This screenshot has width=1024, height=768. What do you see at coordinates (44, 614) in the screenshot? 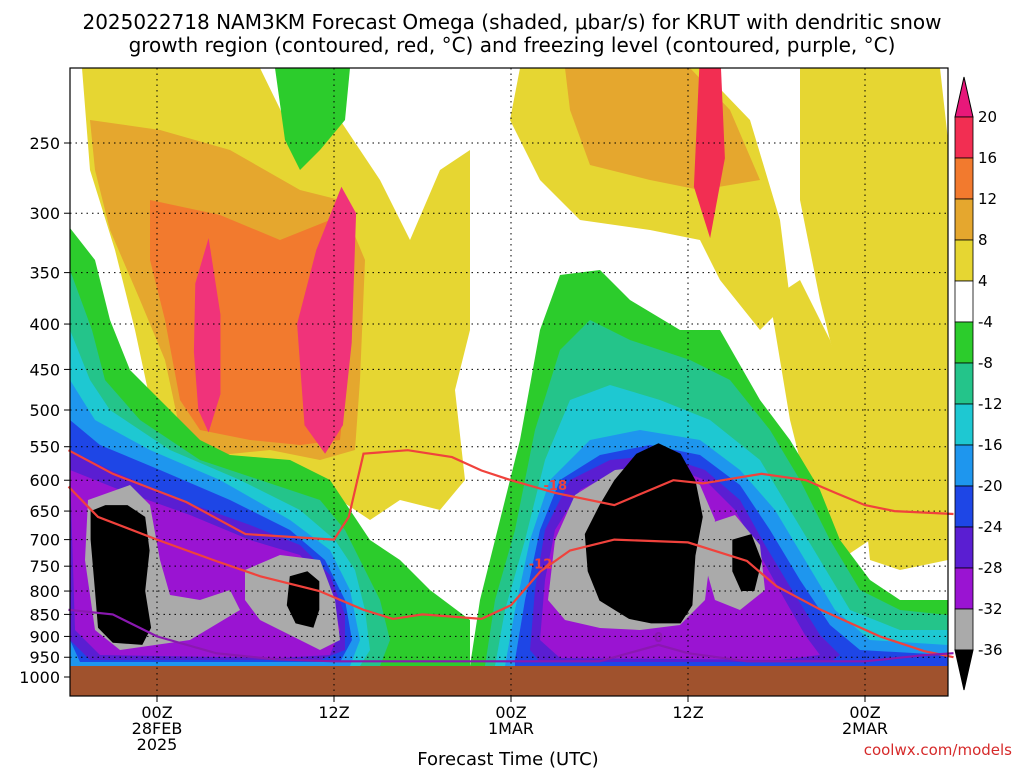
I see `y-tick-label: 850` at bounding box center [44, 614].